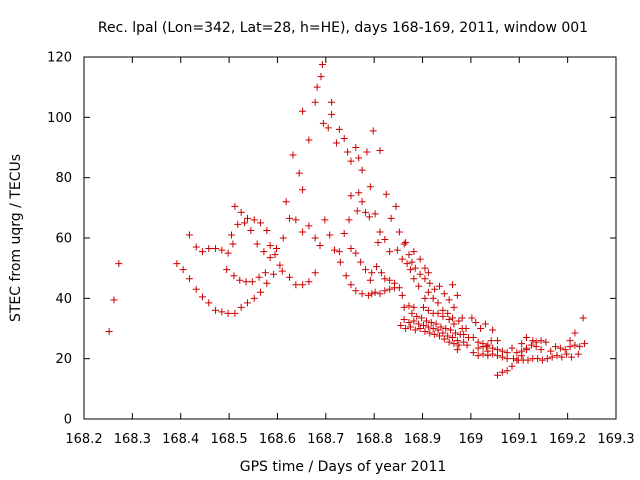 The image size is (640, 480). Describe the element at coordinates (615, 439) in the screenshot. I see `x-tick-label: 169.3` at that location.